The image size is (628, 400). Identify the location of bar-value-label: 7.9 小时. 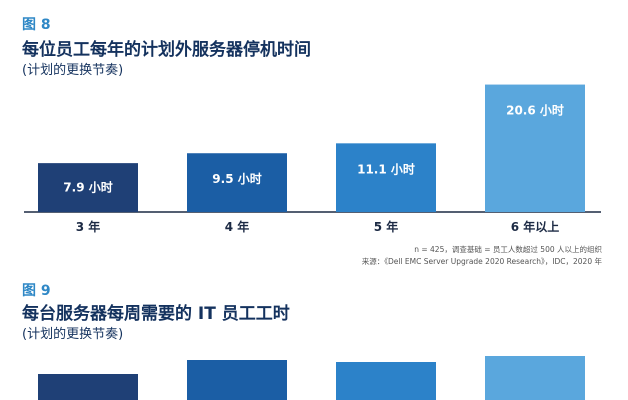
(87, 187).